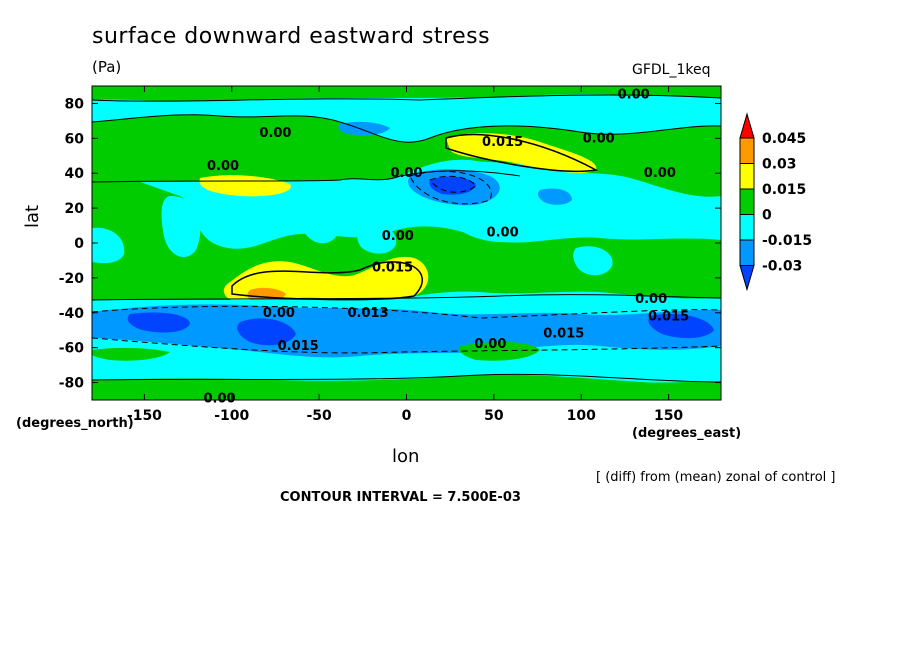 The width and height of the screenshot is (904, 654). Describe the element at coordinates (687, 433) in the screenshot. I see `x-axis-units: (degrees_east)` at that location.